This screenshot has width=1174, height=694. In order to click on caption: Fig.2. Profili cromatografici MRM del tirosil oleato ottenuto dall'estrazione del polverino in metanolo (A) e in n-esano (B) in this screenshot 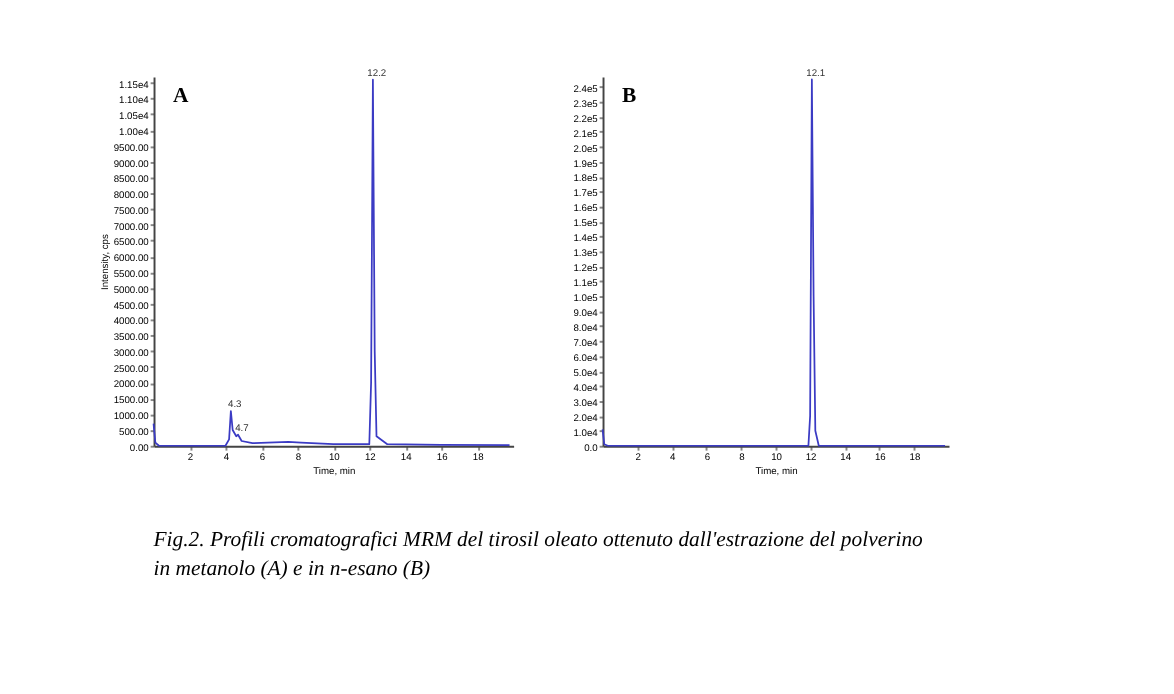, I will do `click(538, 554)`.